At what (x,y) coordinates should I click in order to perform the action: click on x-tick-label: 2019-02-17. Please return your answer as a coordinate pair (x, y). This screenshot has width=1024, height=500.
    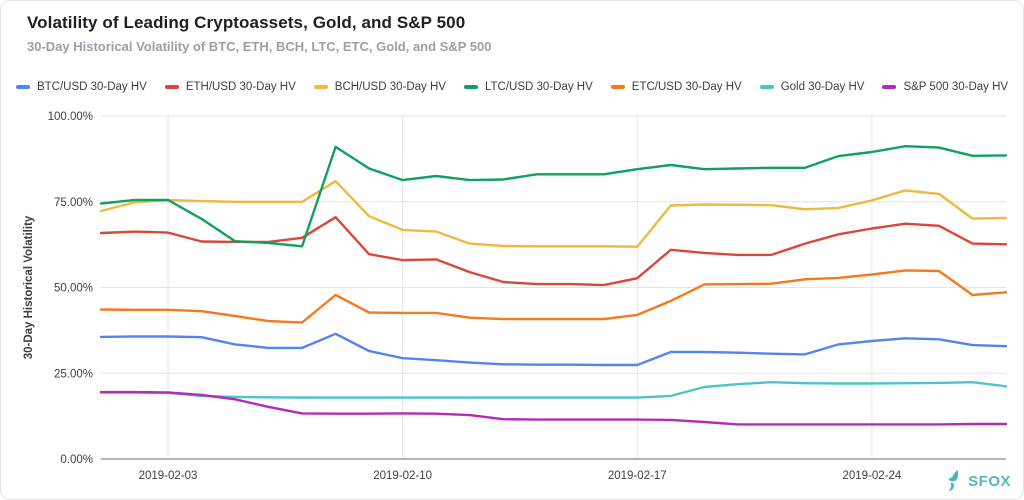
    Looking at the image, I should click on (637, 476).